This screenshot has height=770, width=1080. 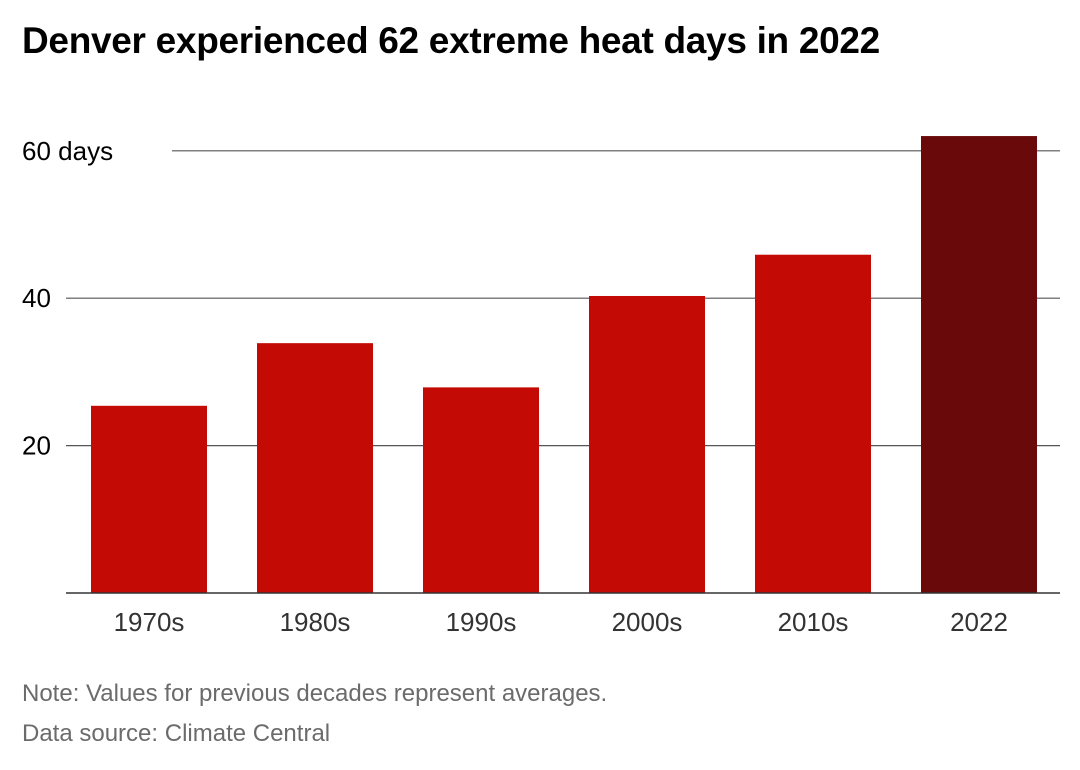 What do you see at coordinates (36, 298) in the screenshot?
I see `y-tick-label: 40` at bounding box center [36, 298].